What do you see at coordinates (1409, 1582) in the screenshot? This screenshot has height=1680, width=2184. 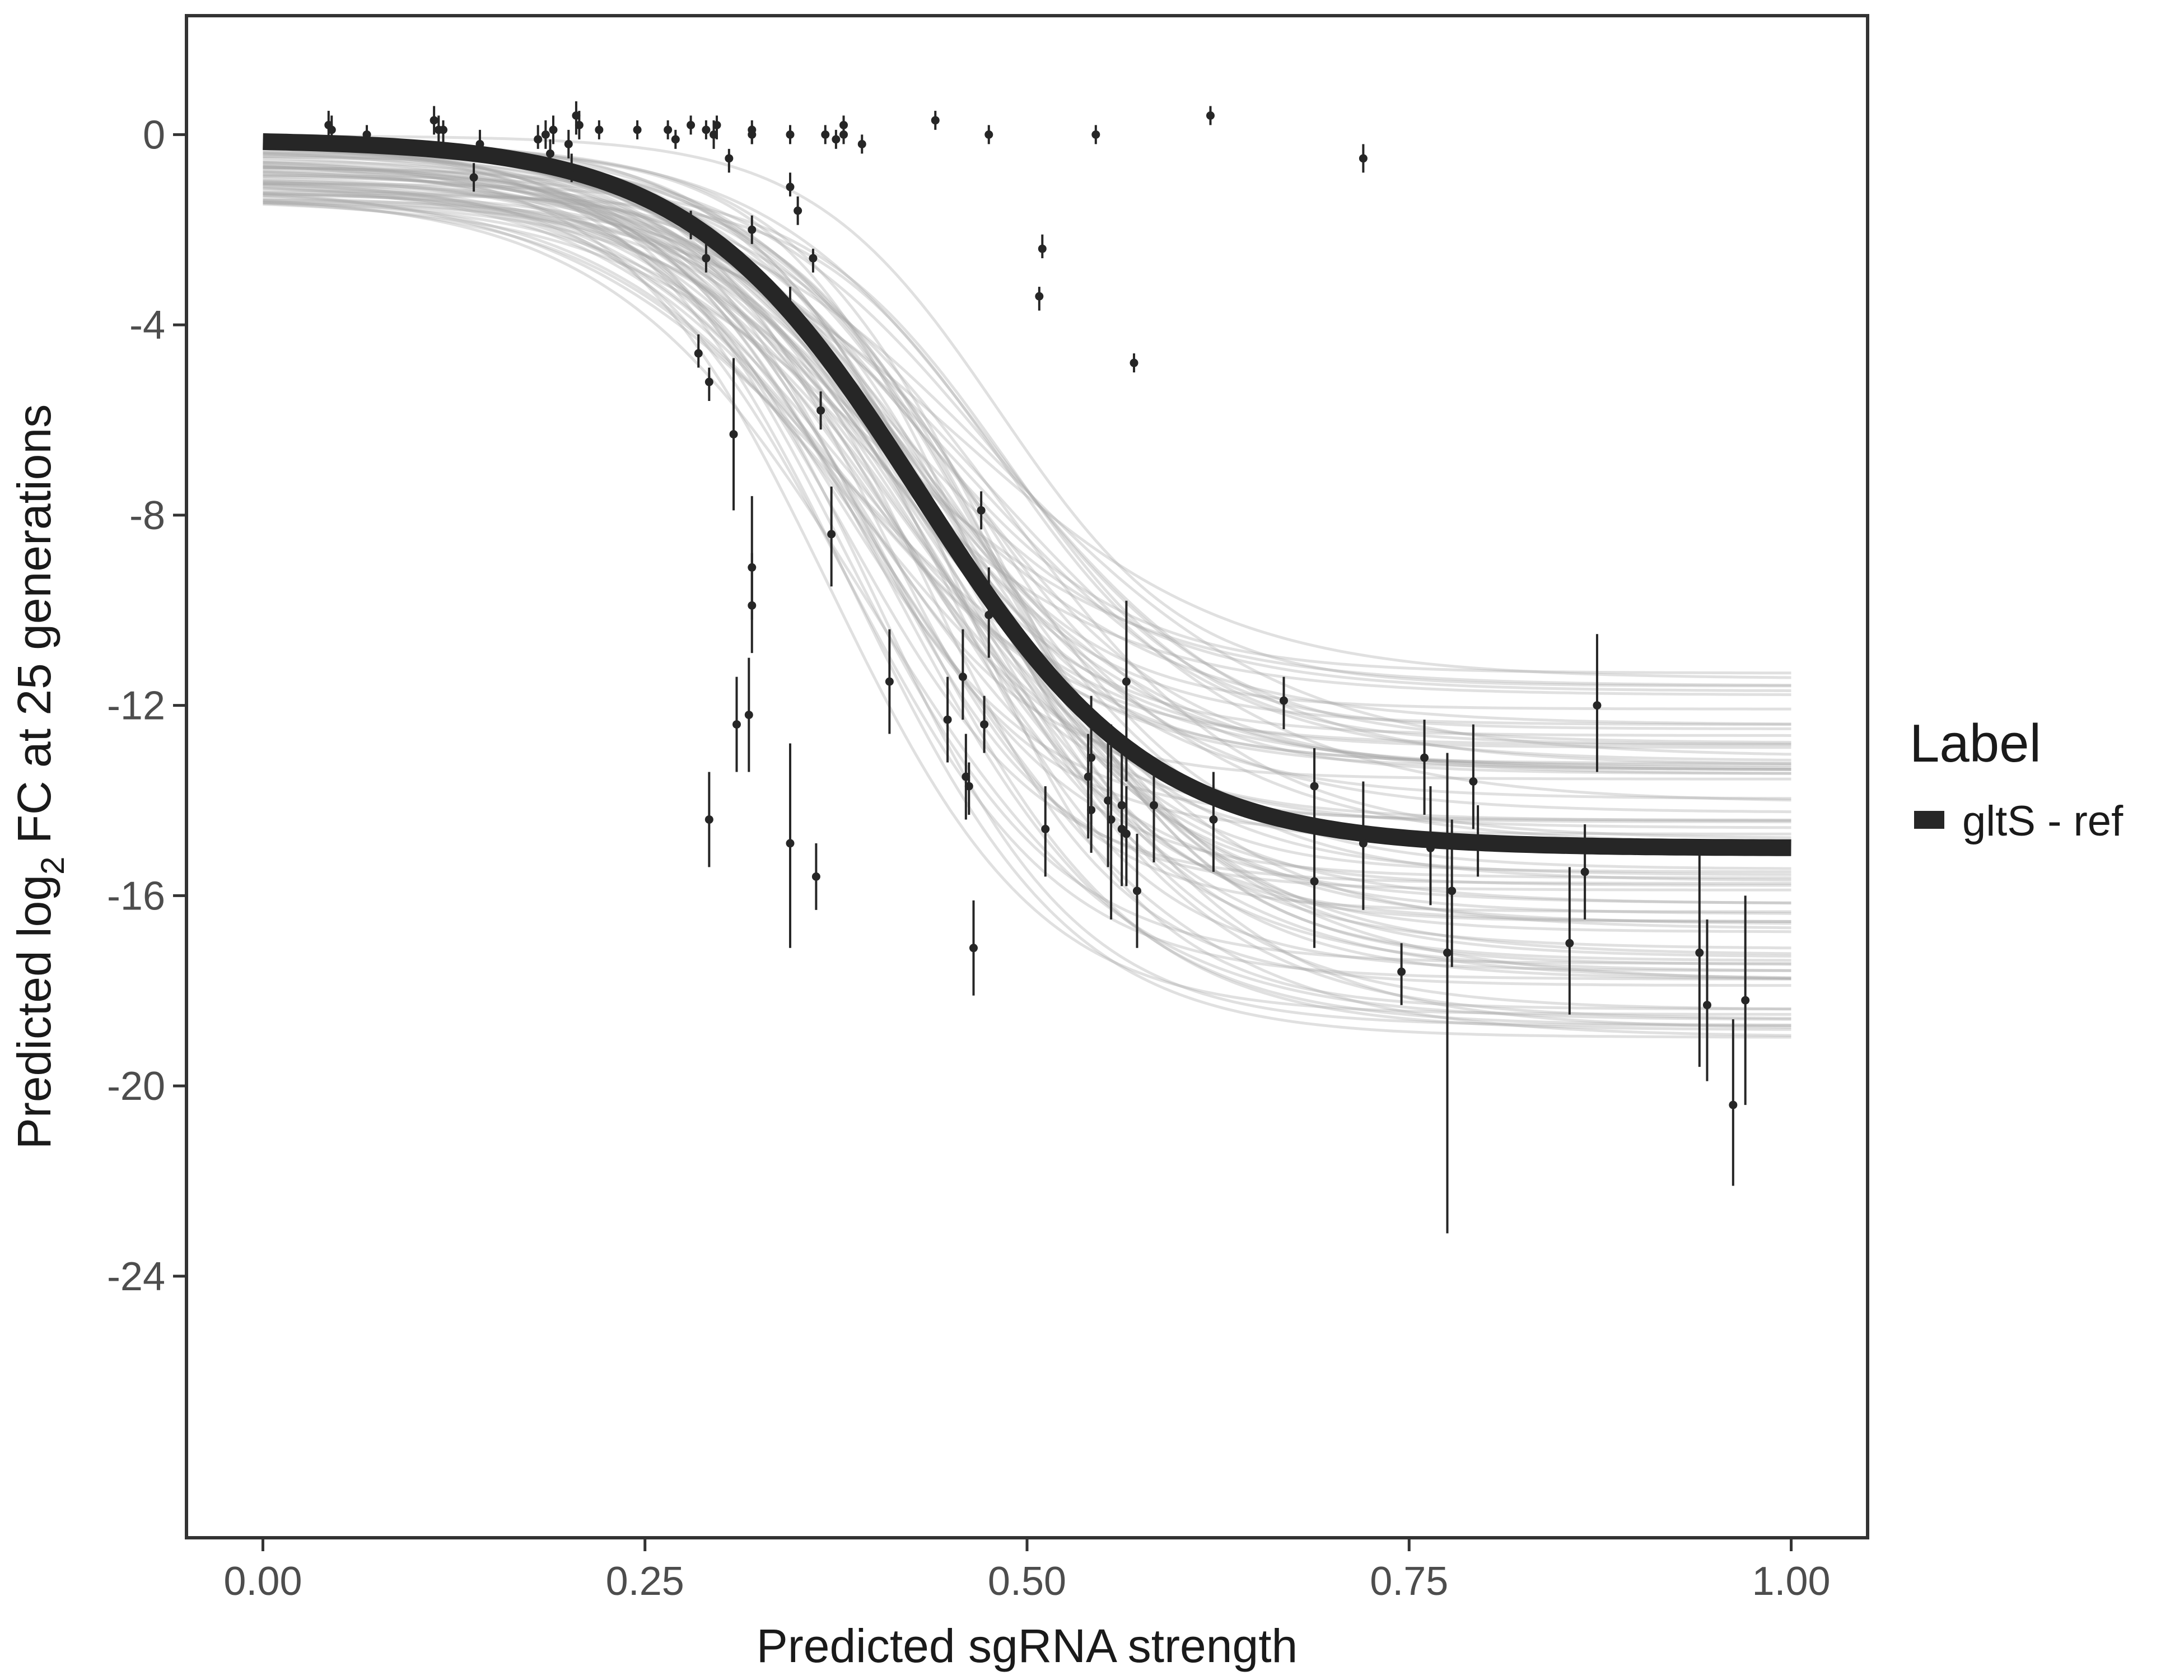 I see `x-tick-label: 0.75` at bounding box center [1409, 1582].